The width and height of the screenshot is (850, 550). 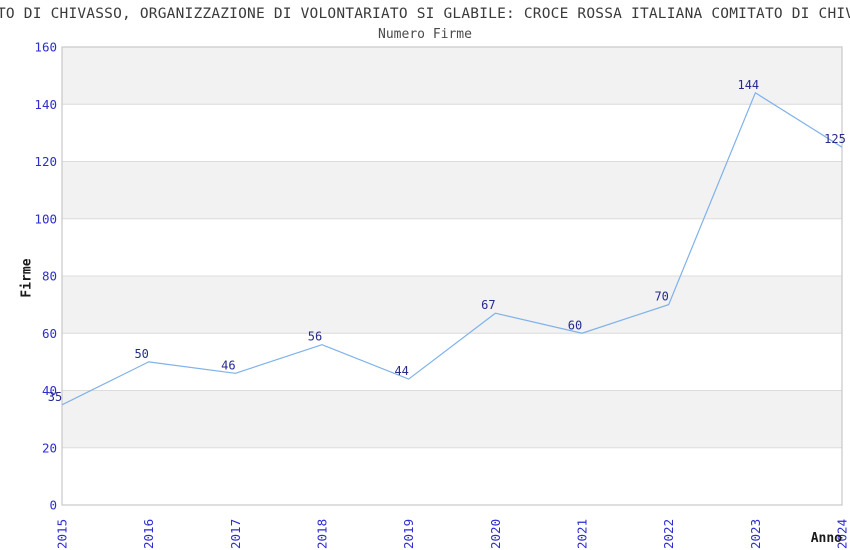 I want to click on data-label-2016: 50, so click(x=141, y=354).